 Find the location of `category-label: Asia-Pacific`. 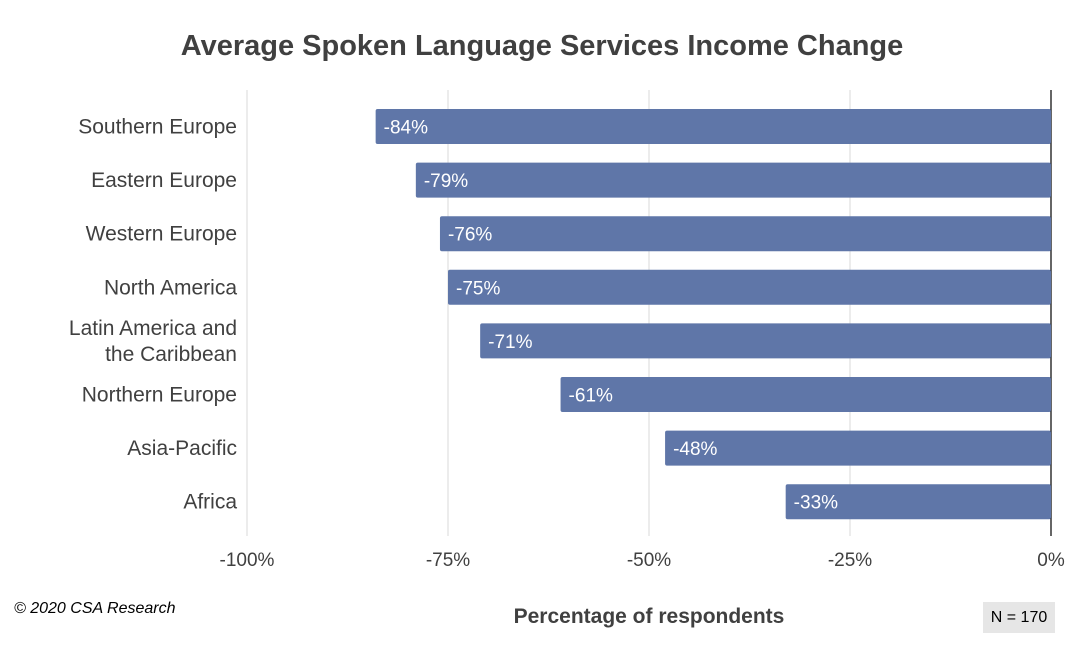

category-label: Asia-Pacific is located at coordinates (182, 448).